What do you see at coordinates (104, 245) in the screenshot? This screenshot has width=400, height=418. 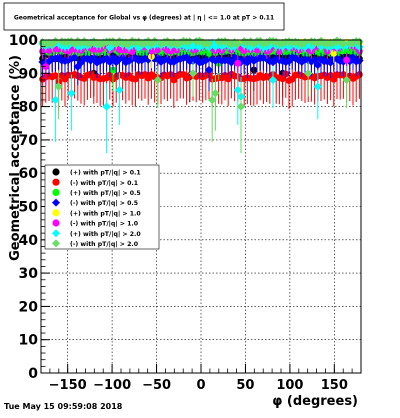 I see `legend-label: (-) with pT/|q| > 2.0` at bounding box center [104, 245].